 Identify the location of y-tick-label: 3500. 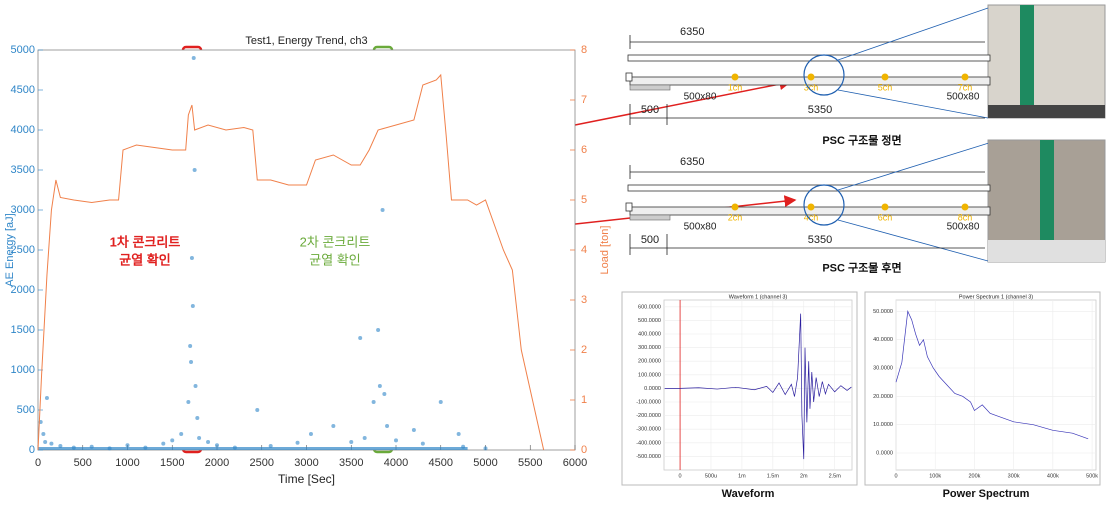
(23, 170).